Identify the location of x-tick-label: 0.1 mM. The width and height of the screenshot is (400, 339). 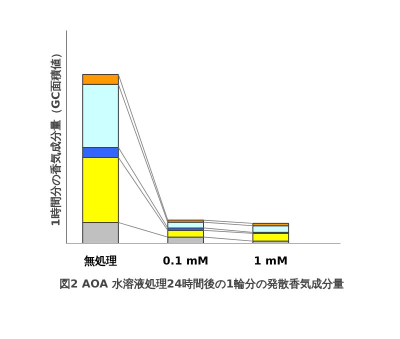
(185, 261).